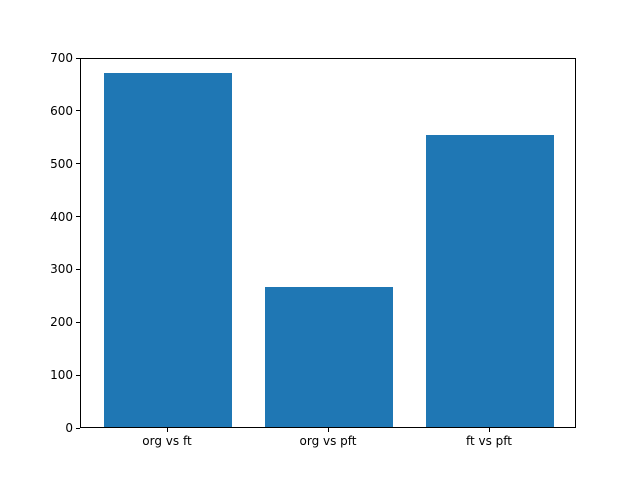  Describe the element at coordinates (69, 428) in the screenshot. I see `y-tick-label: 0` at that location.